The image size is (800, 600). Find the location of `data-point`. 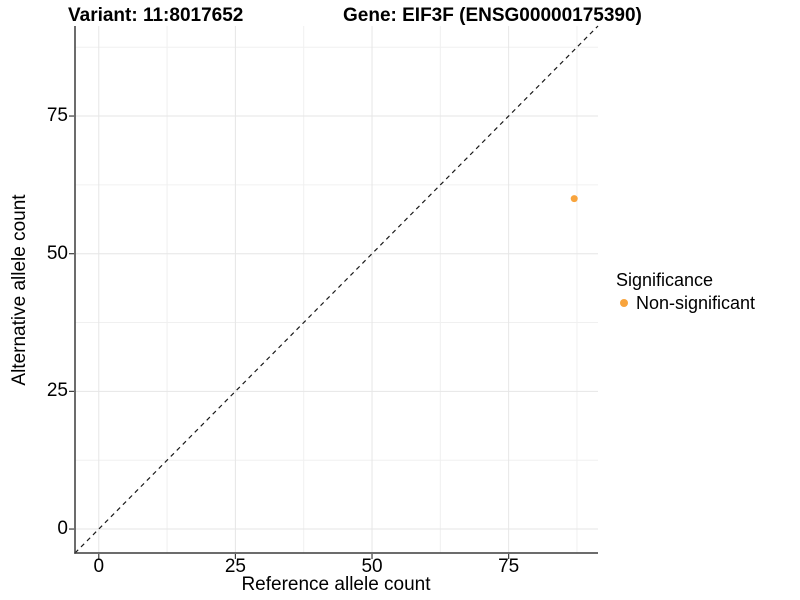

data-point is located at coordinates (574, 199).